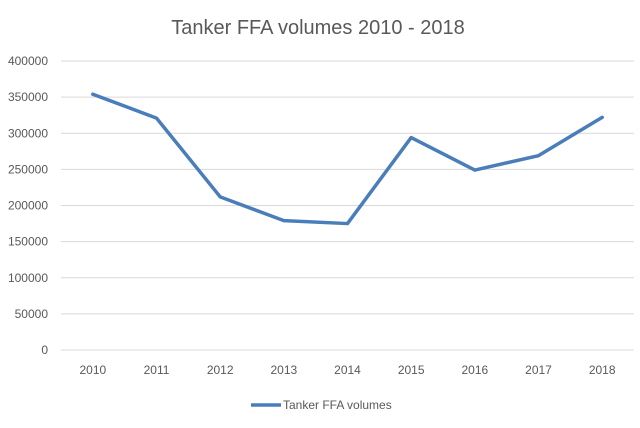  What do you see at coordinates (318, 28) in the screenshot?
I see `chart-title: Tanker FFA volumes 2010 - 2018` at bounding box center [318, 28].